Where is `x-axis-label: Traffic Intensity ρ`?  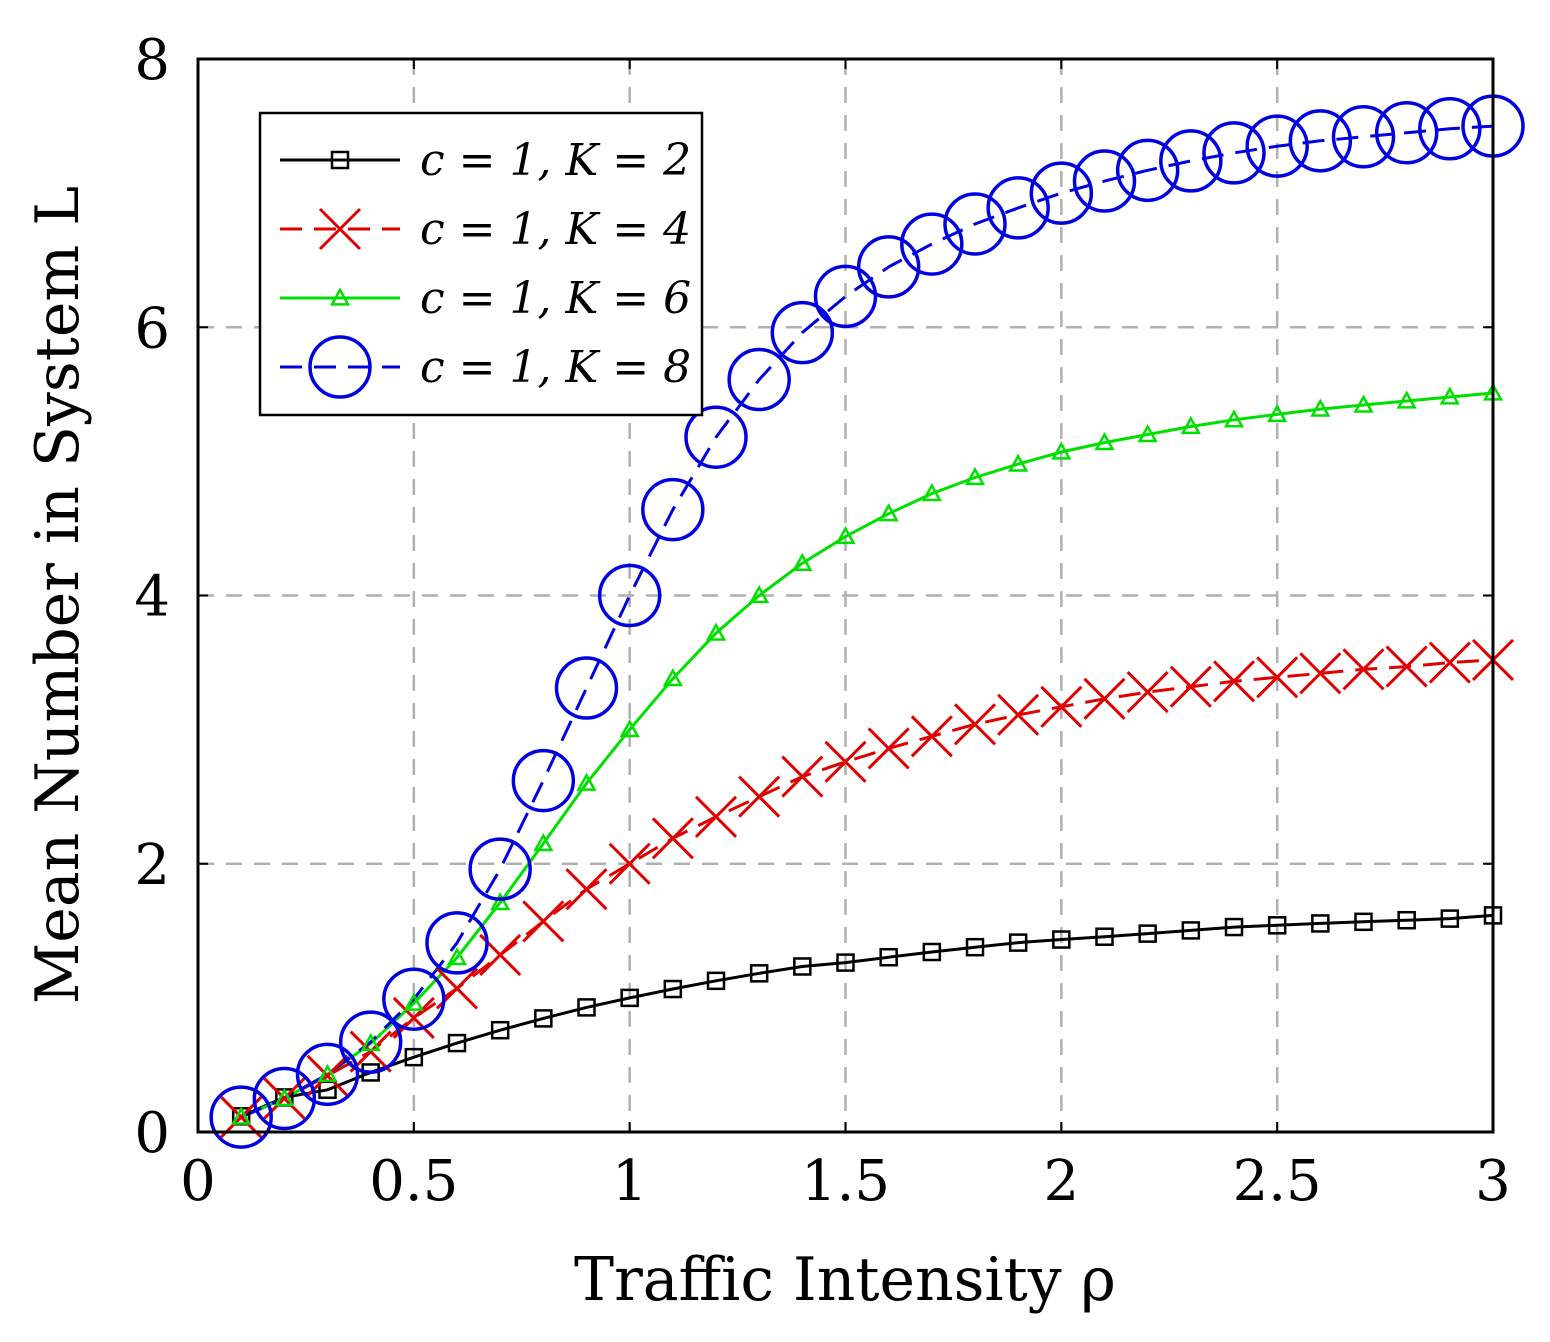 x-axis-label: Traffic Intensity ρ is located at coordinates (845, 1280).